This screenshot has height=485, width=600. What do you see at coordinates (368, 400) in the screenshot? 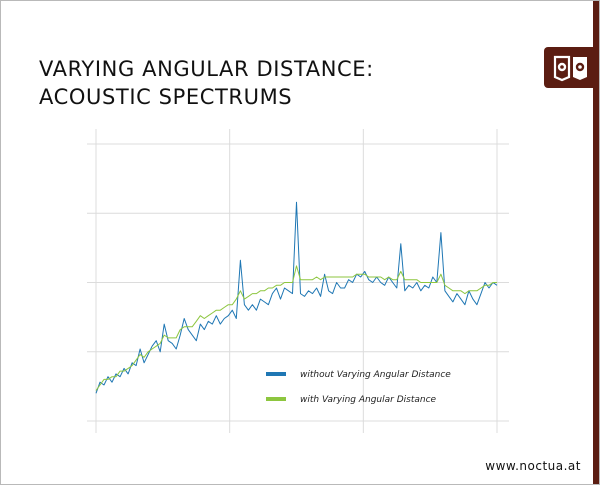
I see `legend-label-with-varying: with Varying Angular Distance` at bounding box center [368, 400].